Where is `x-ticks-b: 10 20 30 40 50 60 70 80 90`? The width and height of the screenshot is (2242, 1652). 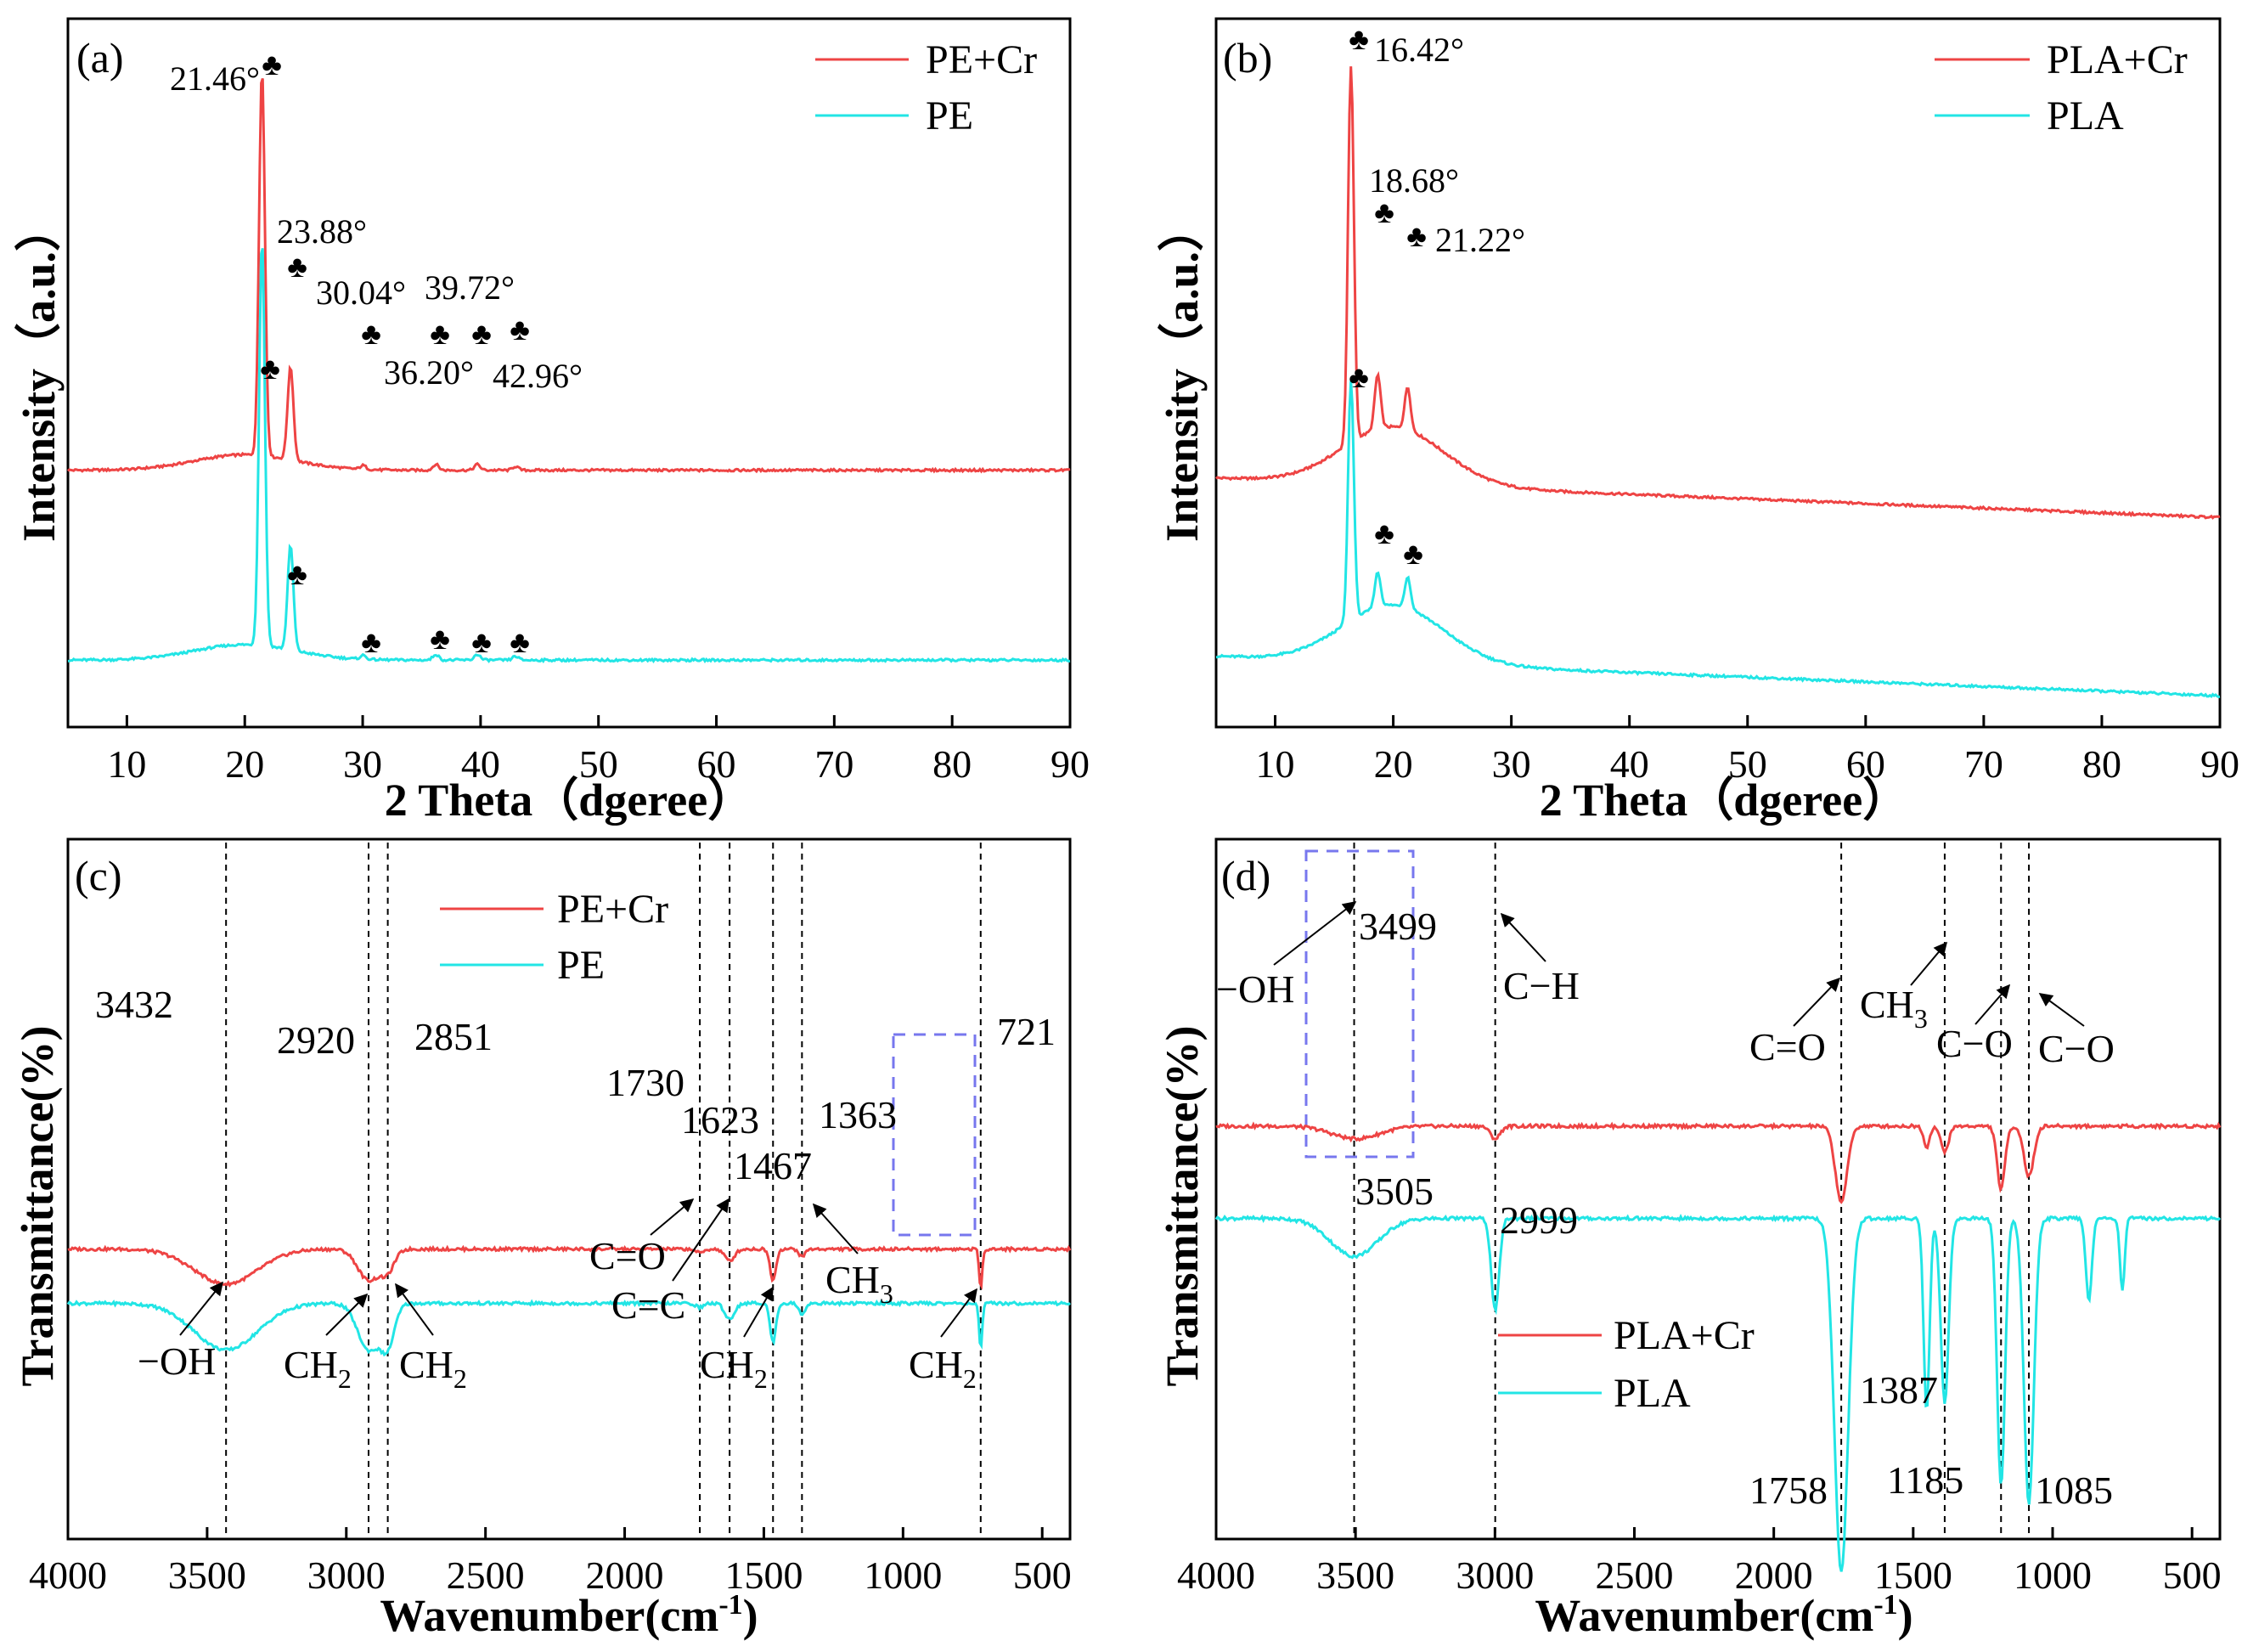 x-ticks-b: 10 20 30 40 50 60 70 80 90 is located at coordinates (1747, 750).